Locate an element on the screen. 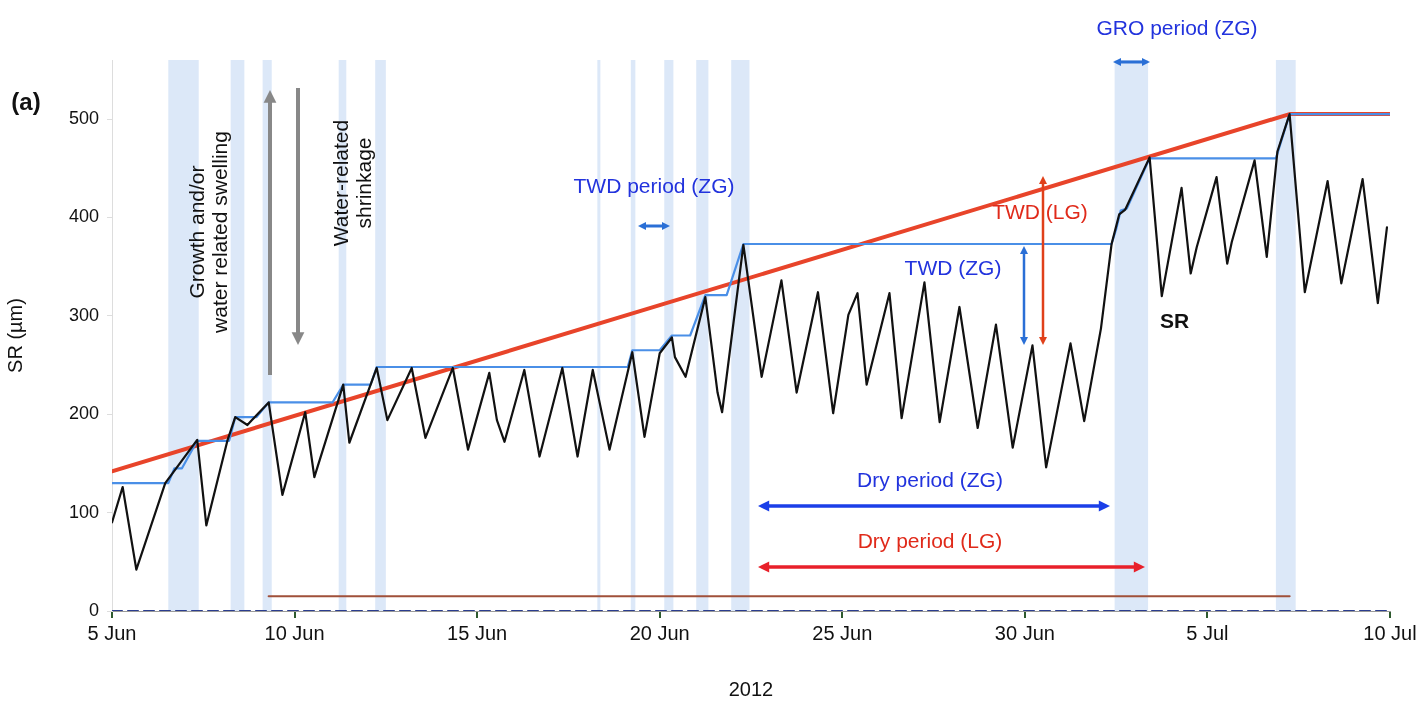 The image size is (1422, 706). annotation: Growth and/or water related swelling is located at coordinates (208, 232).